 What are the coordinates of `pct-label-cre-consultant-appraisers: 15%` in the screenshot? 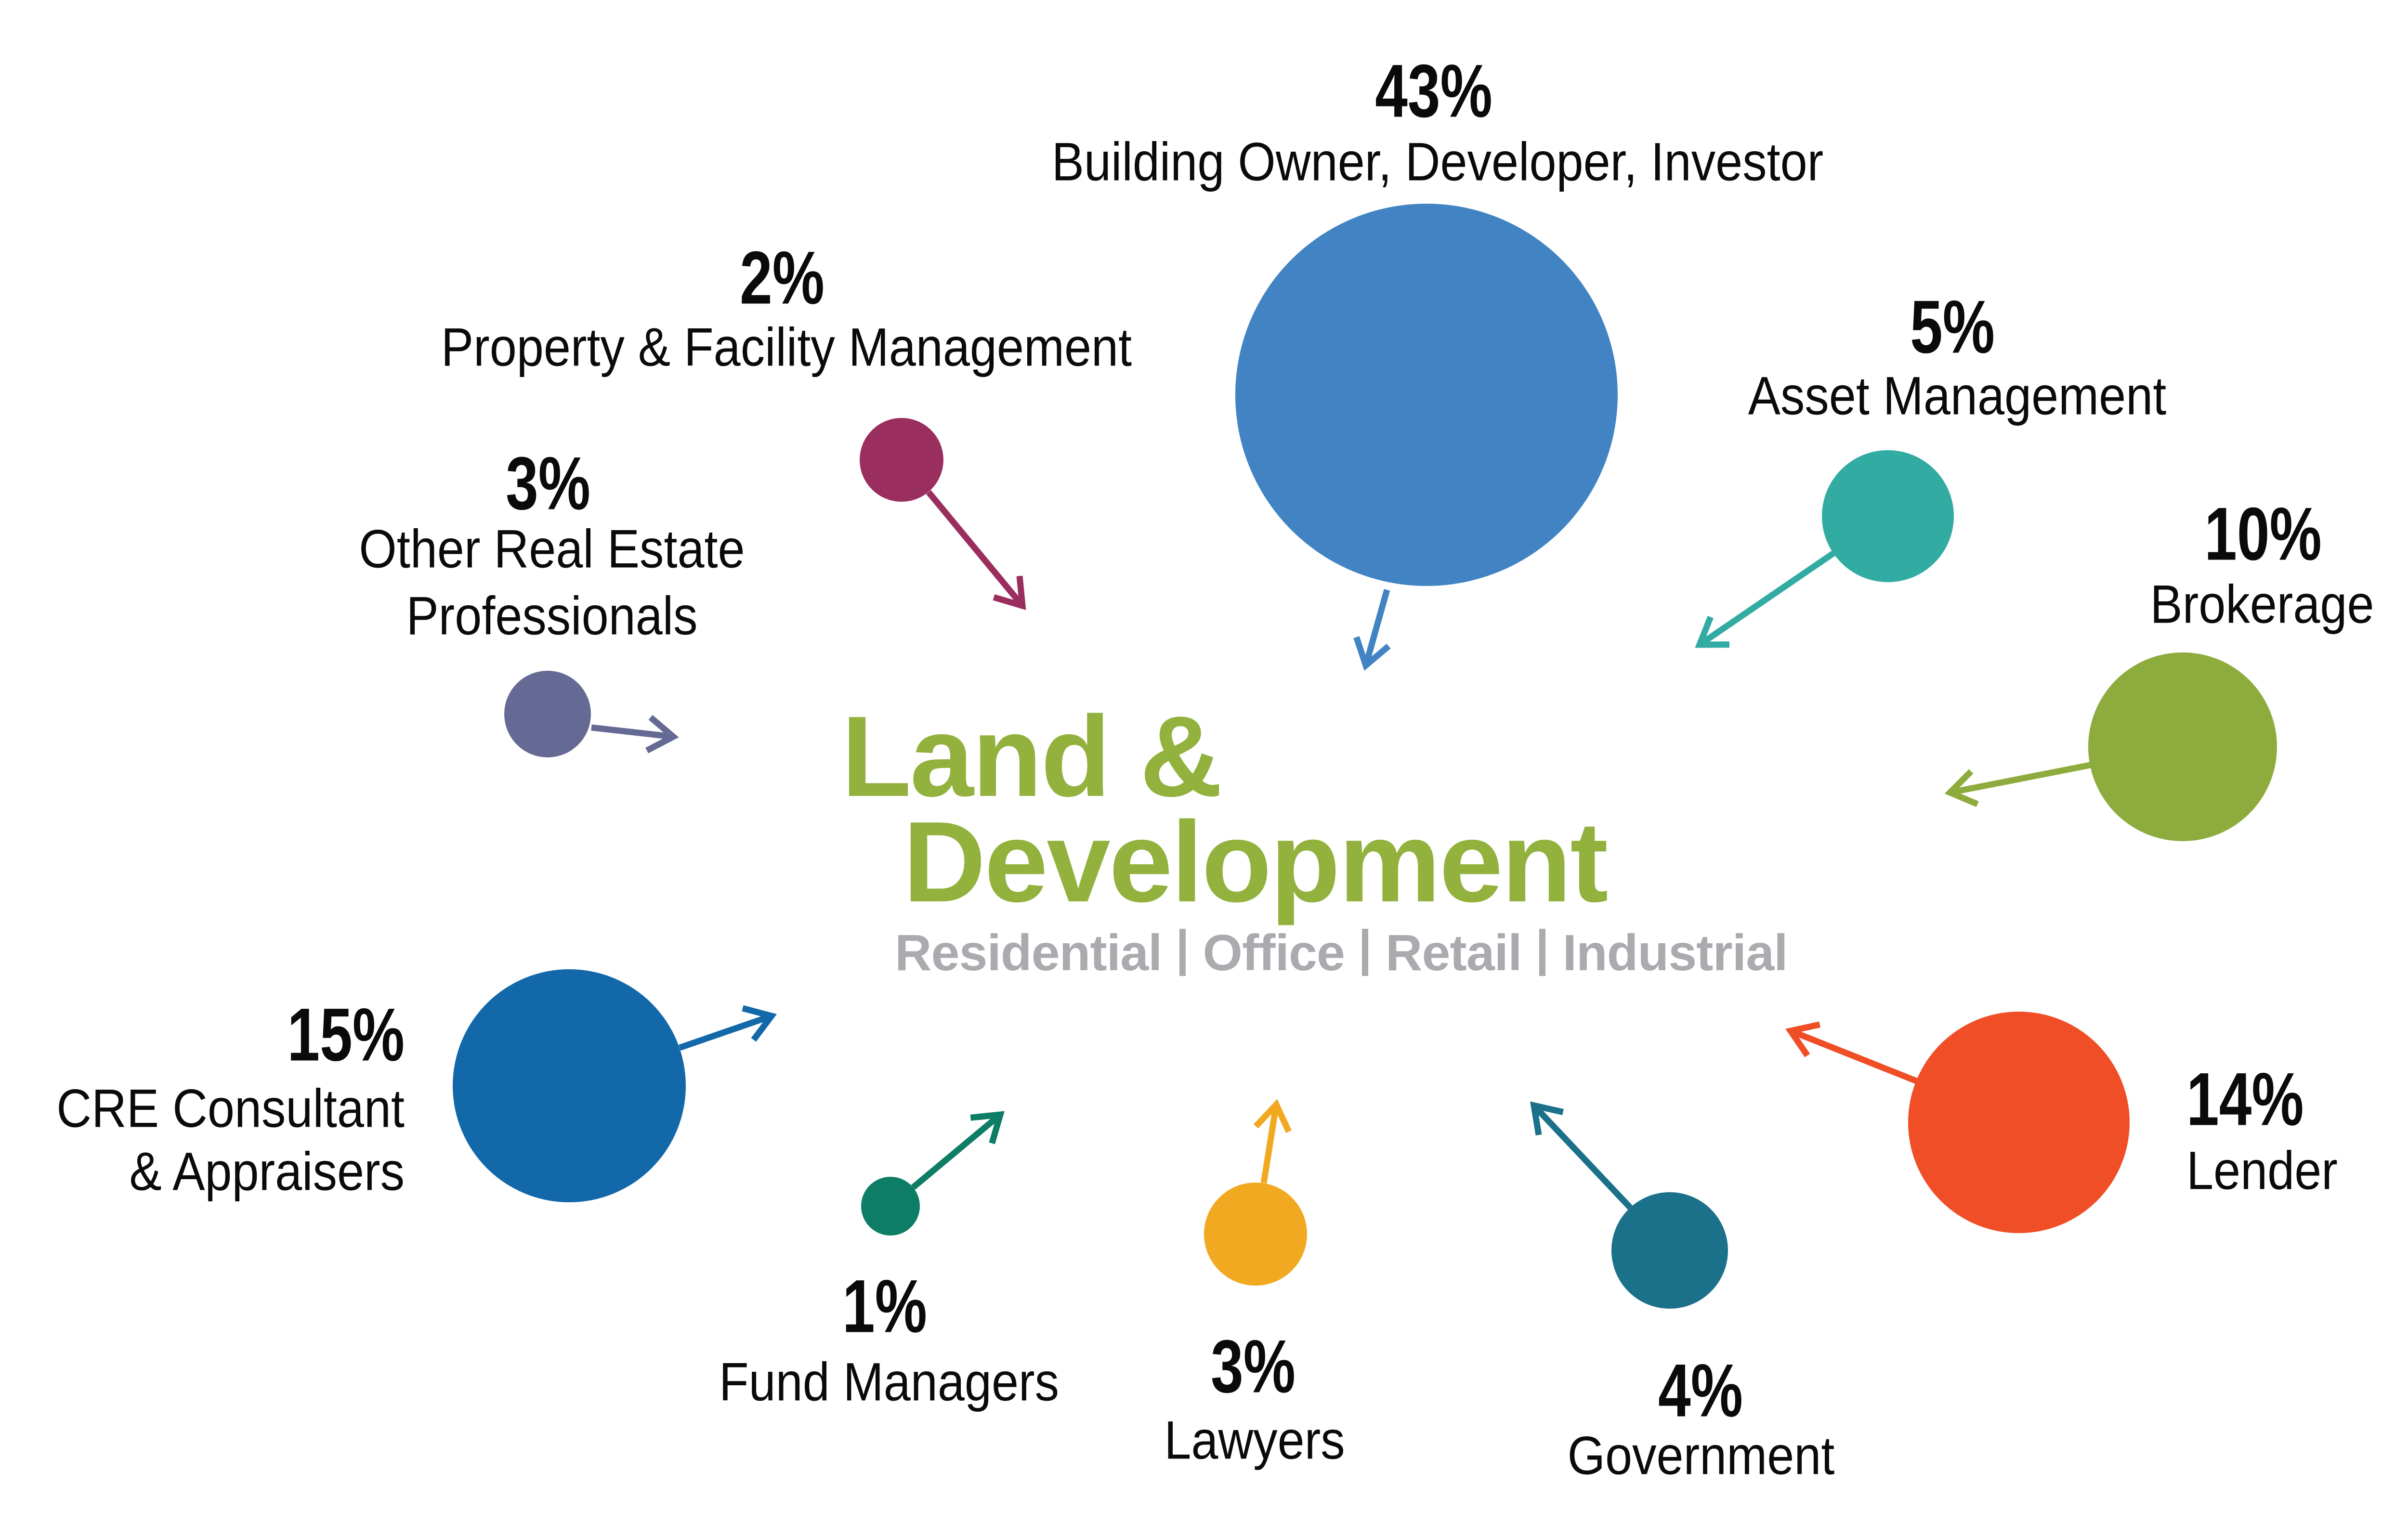 It's located at (346, 1035).